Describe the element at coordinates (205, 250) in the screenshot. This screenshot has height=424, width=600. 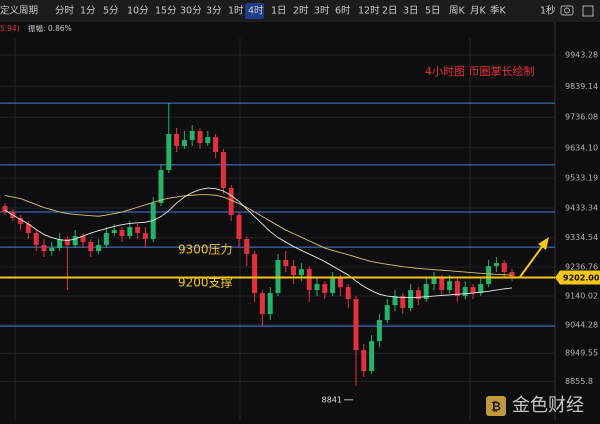
I see `annotation: 9300压力` at that location.